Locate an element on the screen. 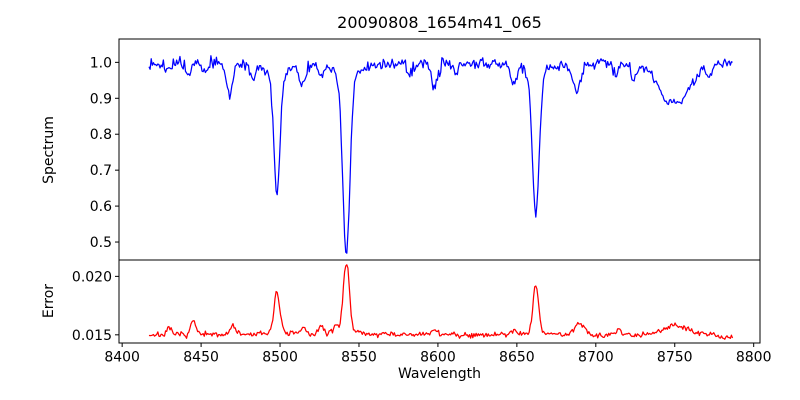 The height and width of the screenshot is (400, 800). spectrum-y-tick-label: 0.9 is located at coordinates (101, 99).